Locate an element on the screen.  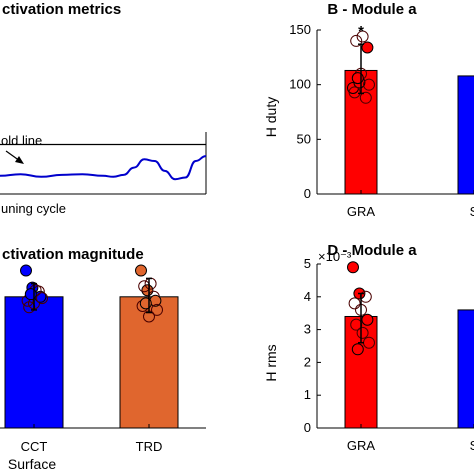
panel-d-category-label: GRA is located at coordinates (361, 445).